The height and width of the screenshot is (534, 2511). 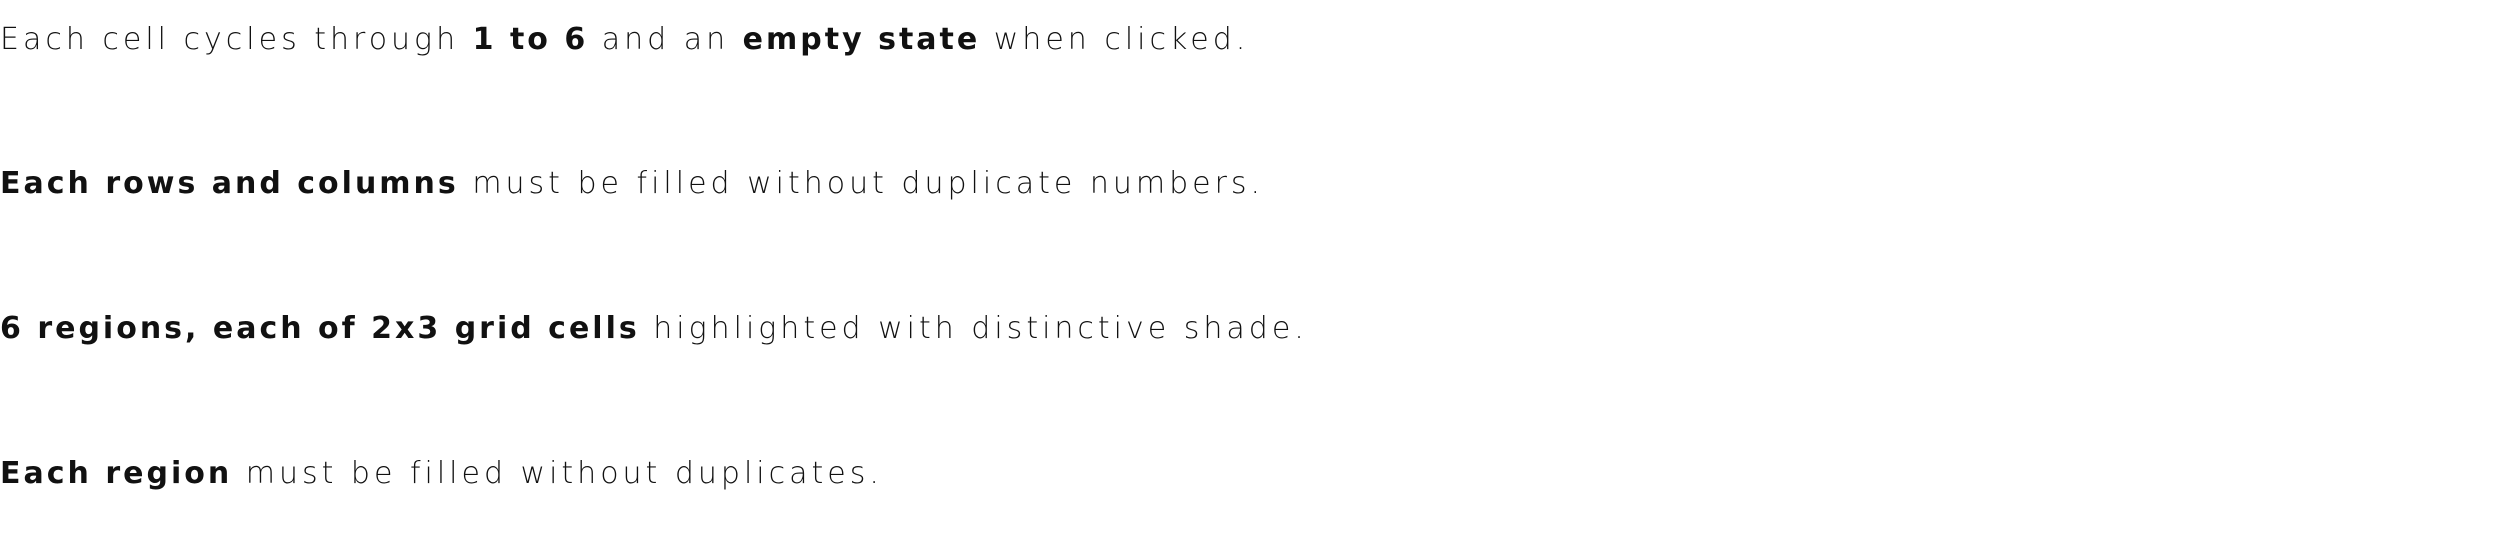 What do you see at coordinates (665, 39) in the screenshot?
I see `rule-text: and an` at bounding box center [665, 39].